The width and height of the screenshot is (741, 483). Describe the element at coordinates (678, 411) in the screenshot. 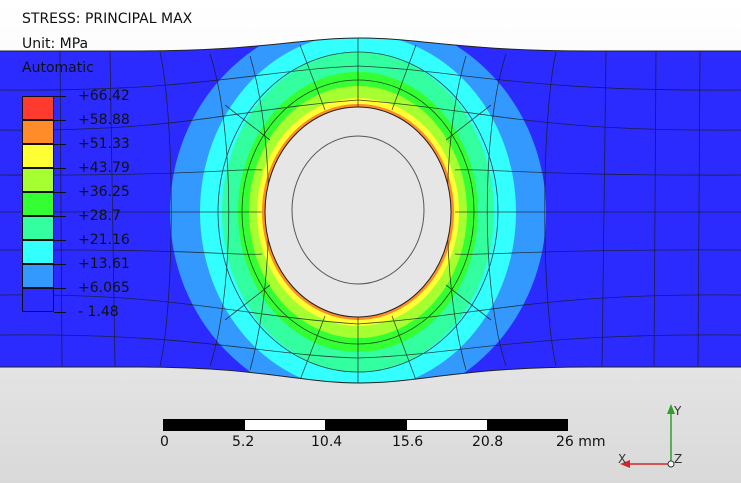

I see `y-axis-label: Y` at that location.